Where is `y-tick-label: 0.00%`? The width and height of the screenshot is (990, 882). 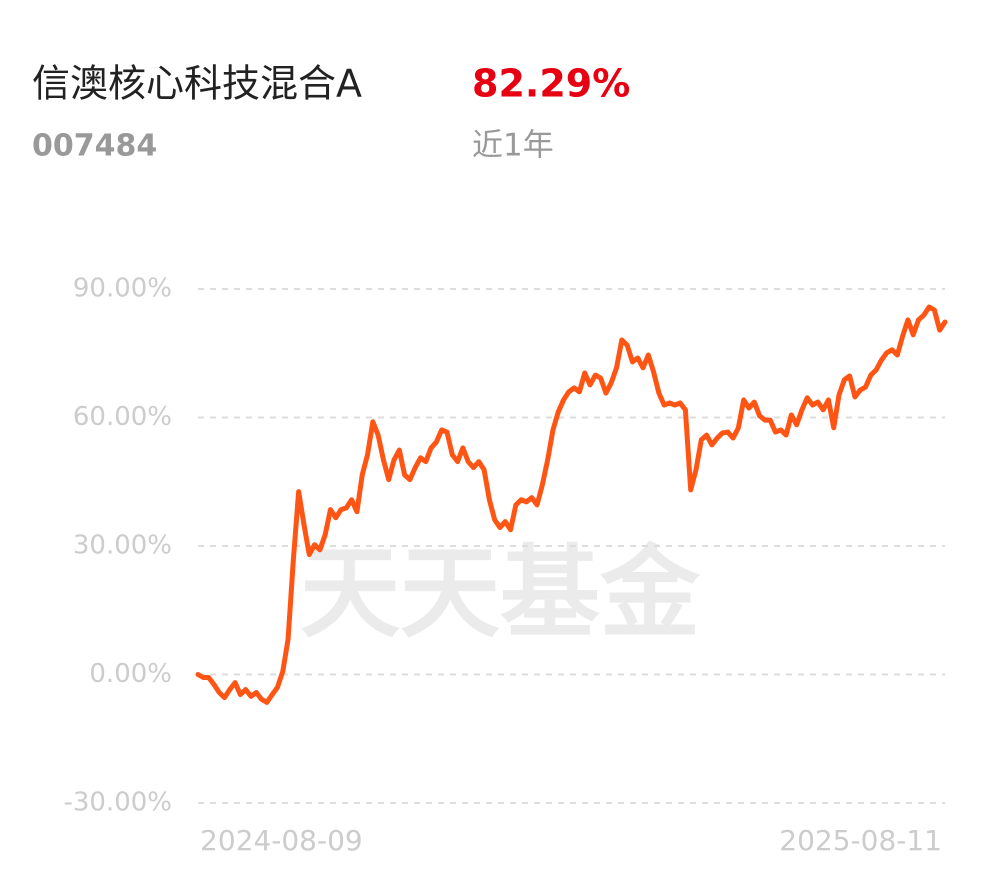 y-tick-label: 0.00% is located at coordinates (130, 674).